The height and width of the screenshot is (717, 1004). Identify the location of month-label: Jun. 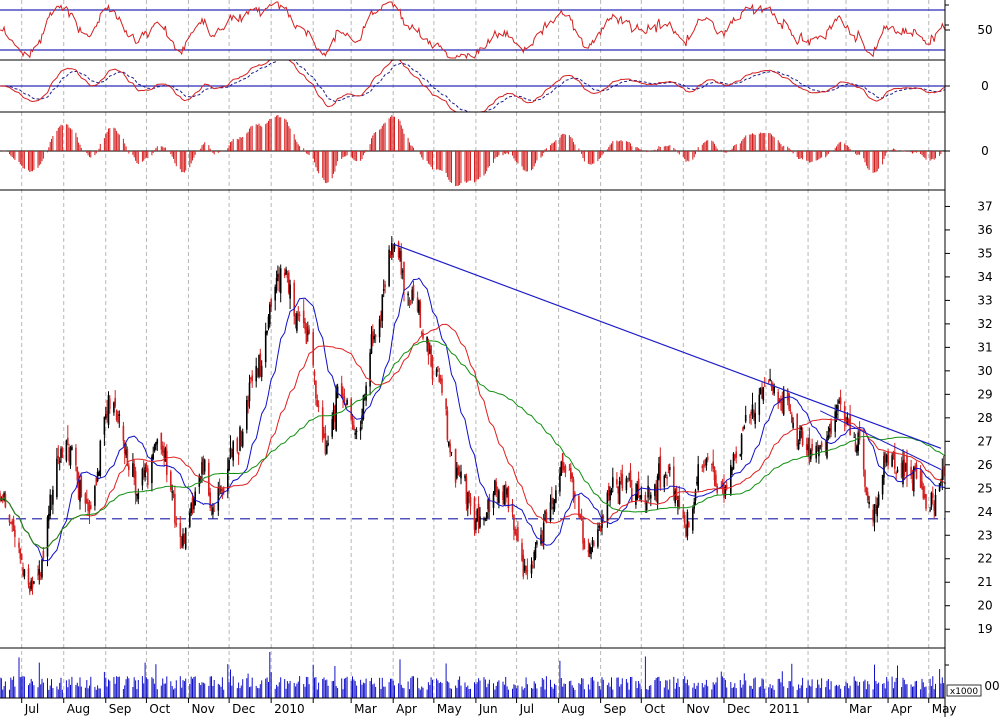
(488, 709).